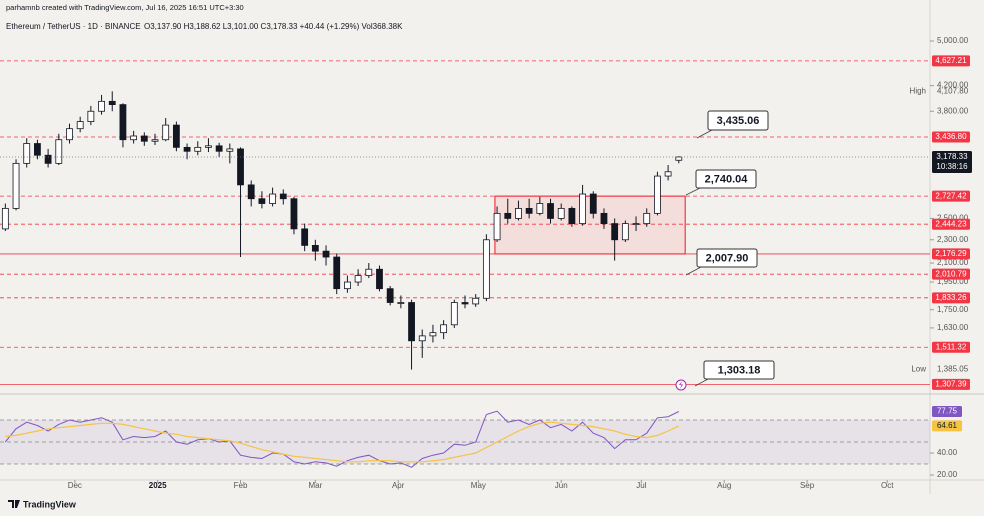 This screenshot has height=516, width=984. I want to click on rsi-value-label: 77.75, so click(947, 411).